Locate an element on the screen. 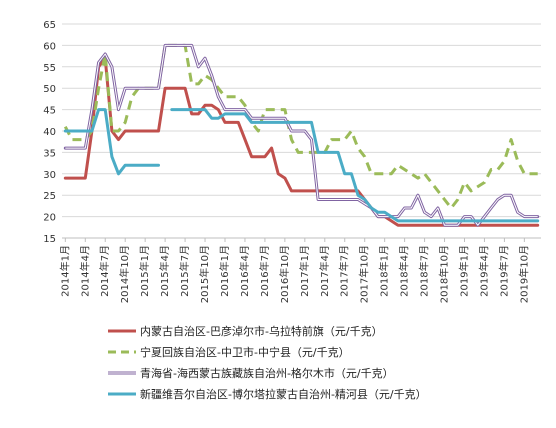  x-tick-label: 2014年7月 is located at coordinates (104, 271).